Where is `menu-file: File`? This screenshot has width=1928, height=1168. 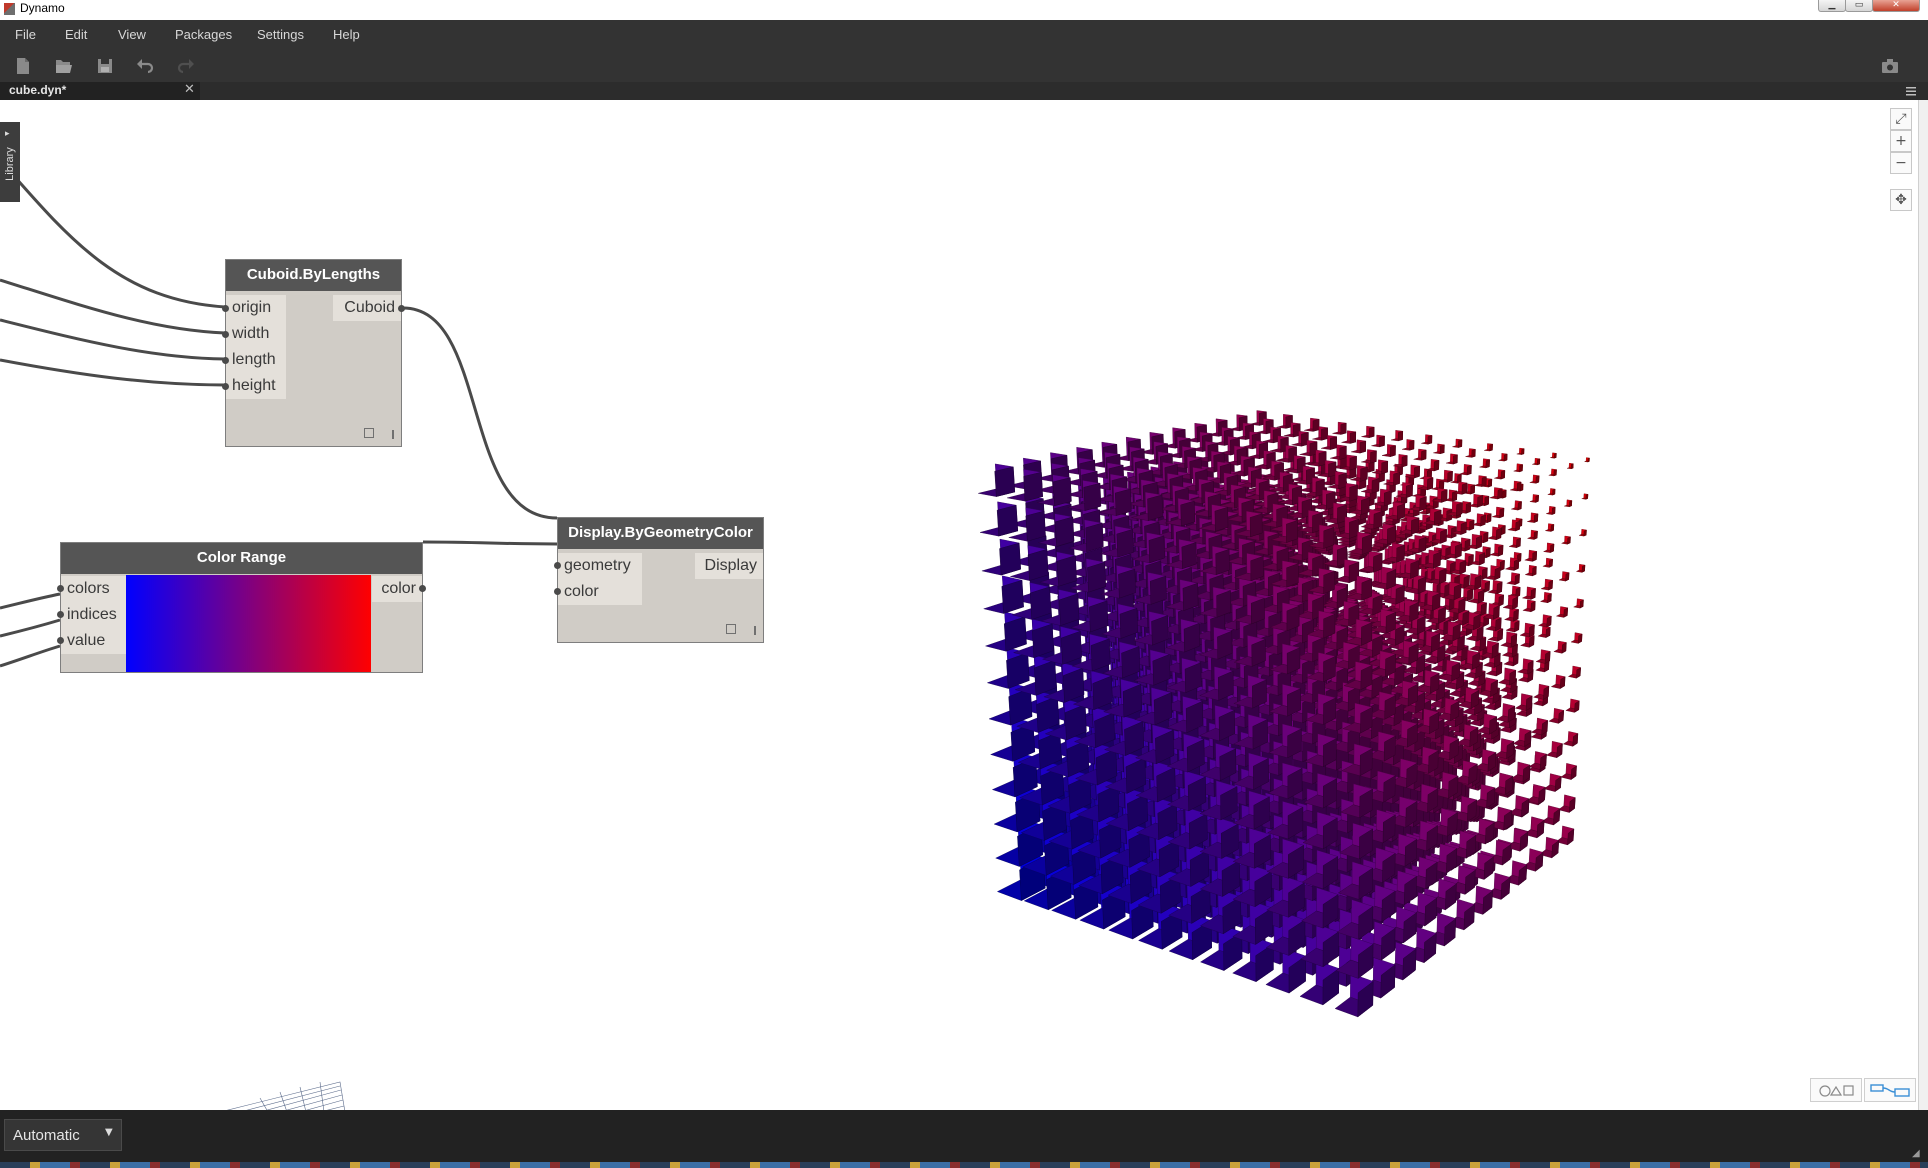 menu-file: File is located at coordinates (25, 34).